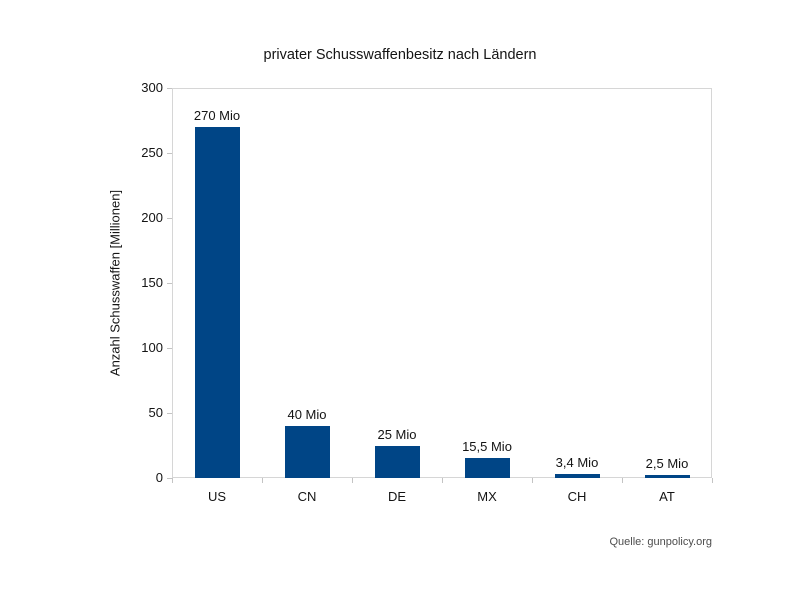 Image resolution: width=800 pixels, height=594 pixels. Describe the element at coordinates (307, 414) in the screenshot. I see `bar-value-label: 40 Mio` at that location.